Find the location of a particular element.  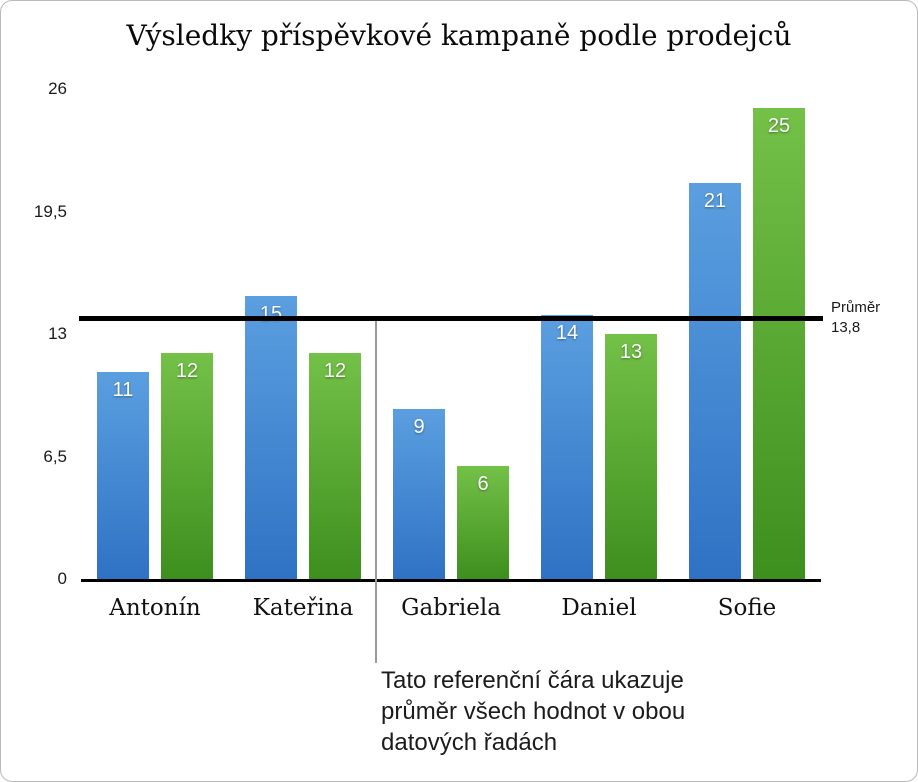

bar-value-label: 6 is located at coordinates (483, 483).